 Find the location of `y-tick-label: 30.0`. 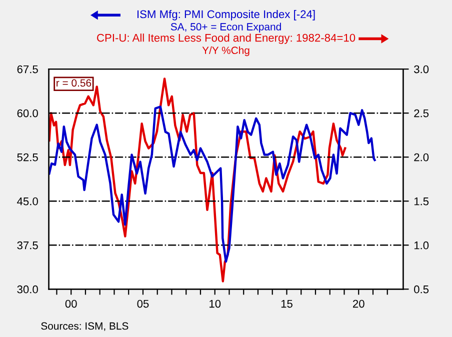

y-tick-label: 30.0 is located at coordinates (27, 289).